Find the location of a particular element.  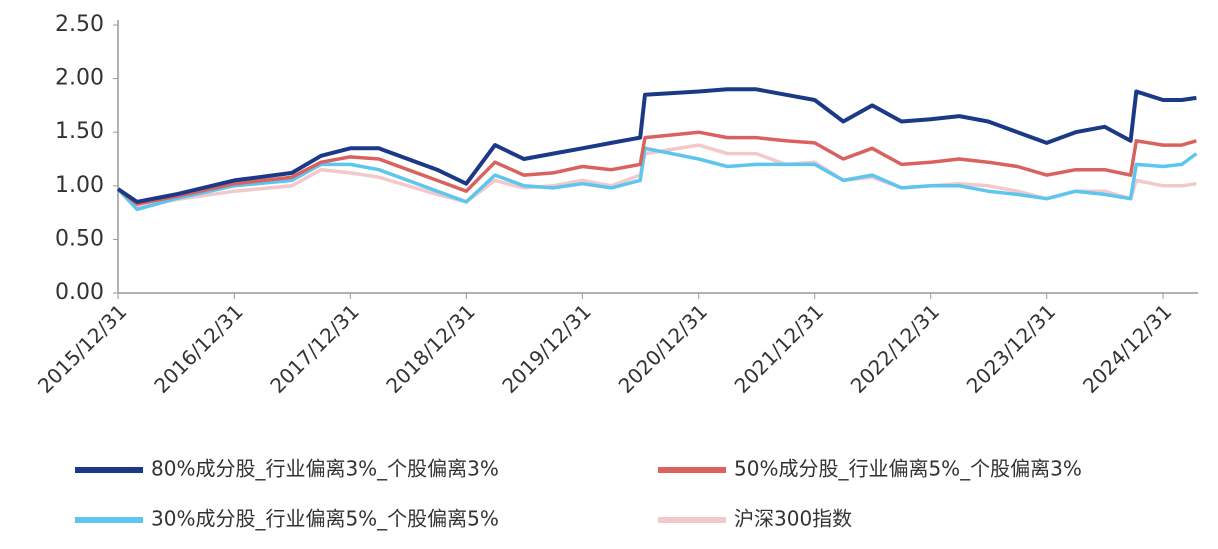

y-tick-label: 2.50 is located at coordinates (79, 24).